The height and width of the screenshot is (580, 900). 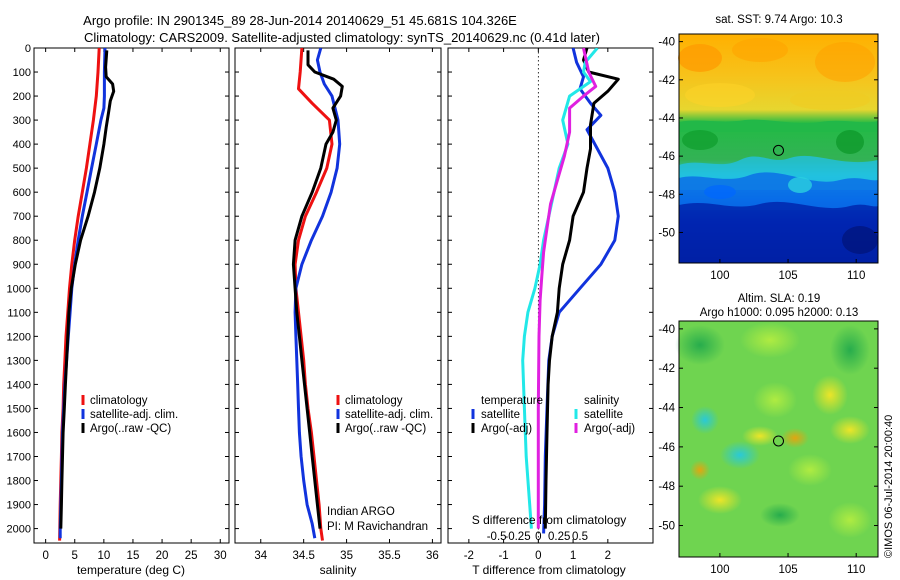 I want to click on depth-tick-label: 1800, so click(x=19, y=482).